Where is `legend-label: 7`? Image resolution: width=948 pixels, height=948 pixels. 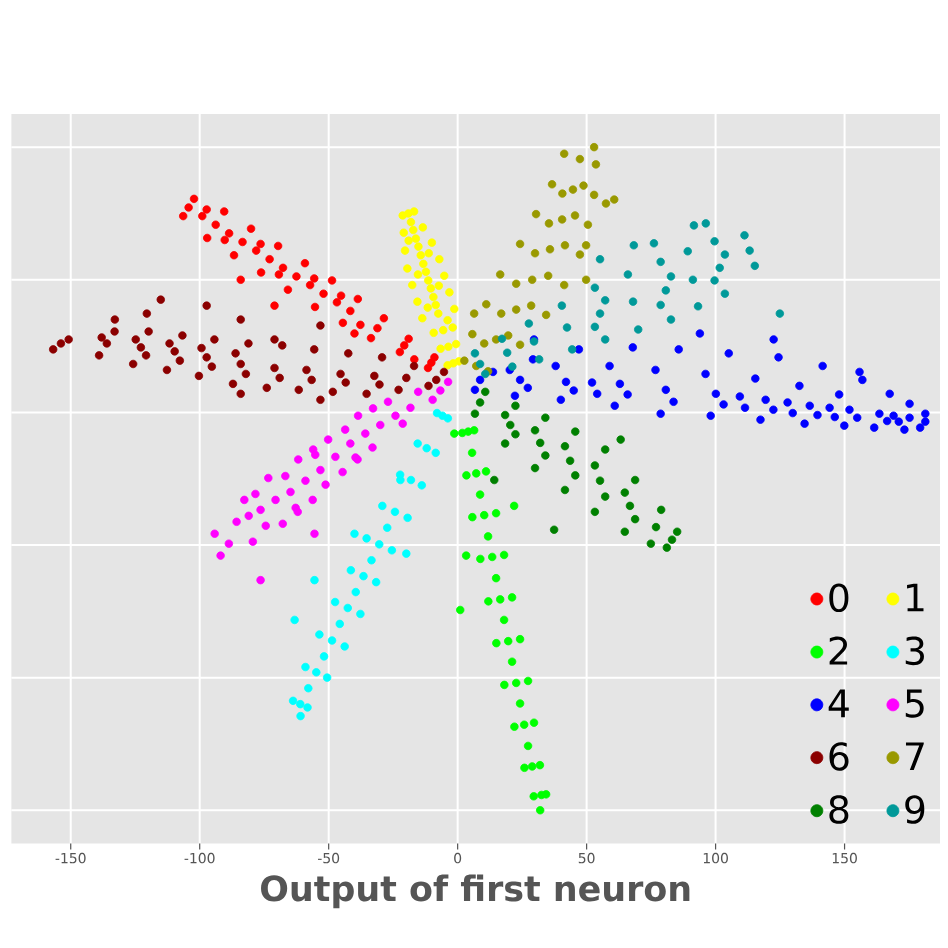 legend-label: 7 is located at coordinates (914, 756).